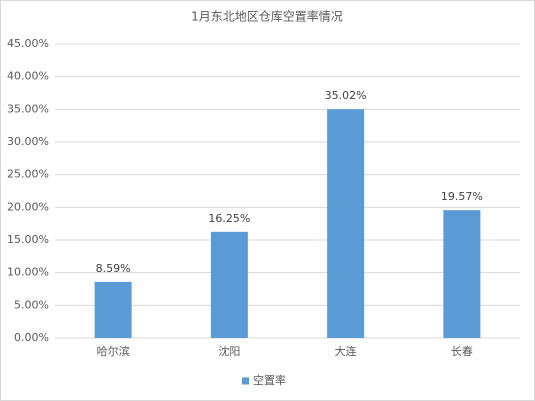  What do you see at coordinates (113, 351) in the screenshot?
I see `x-tick-label: 哈尔滨` at bounding box center [113, 351].